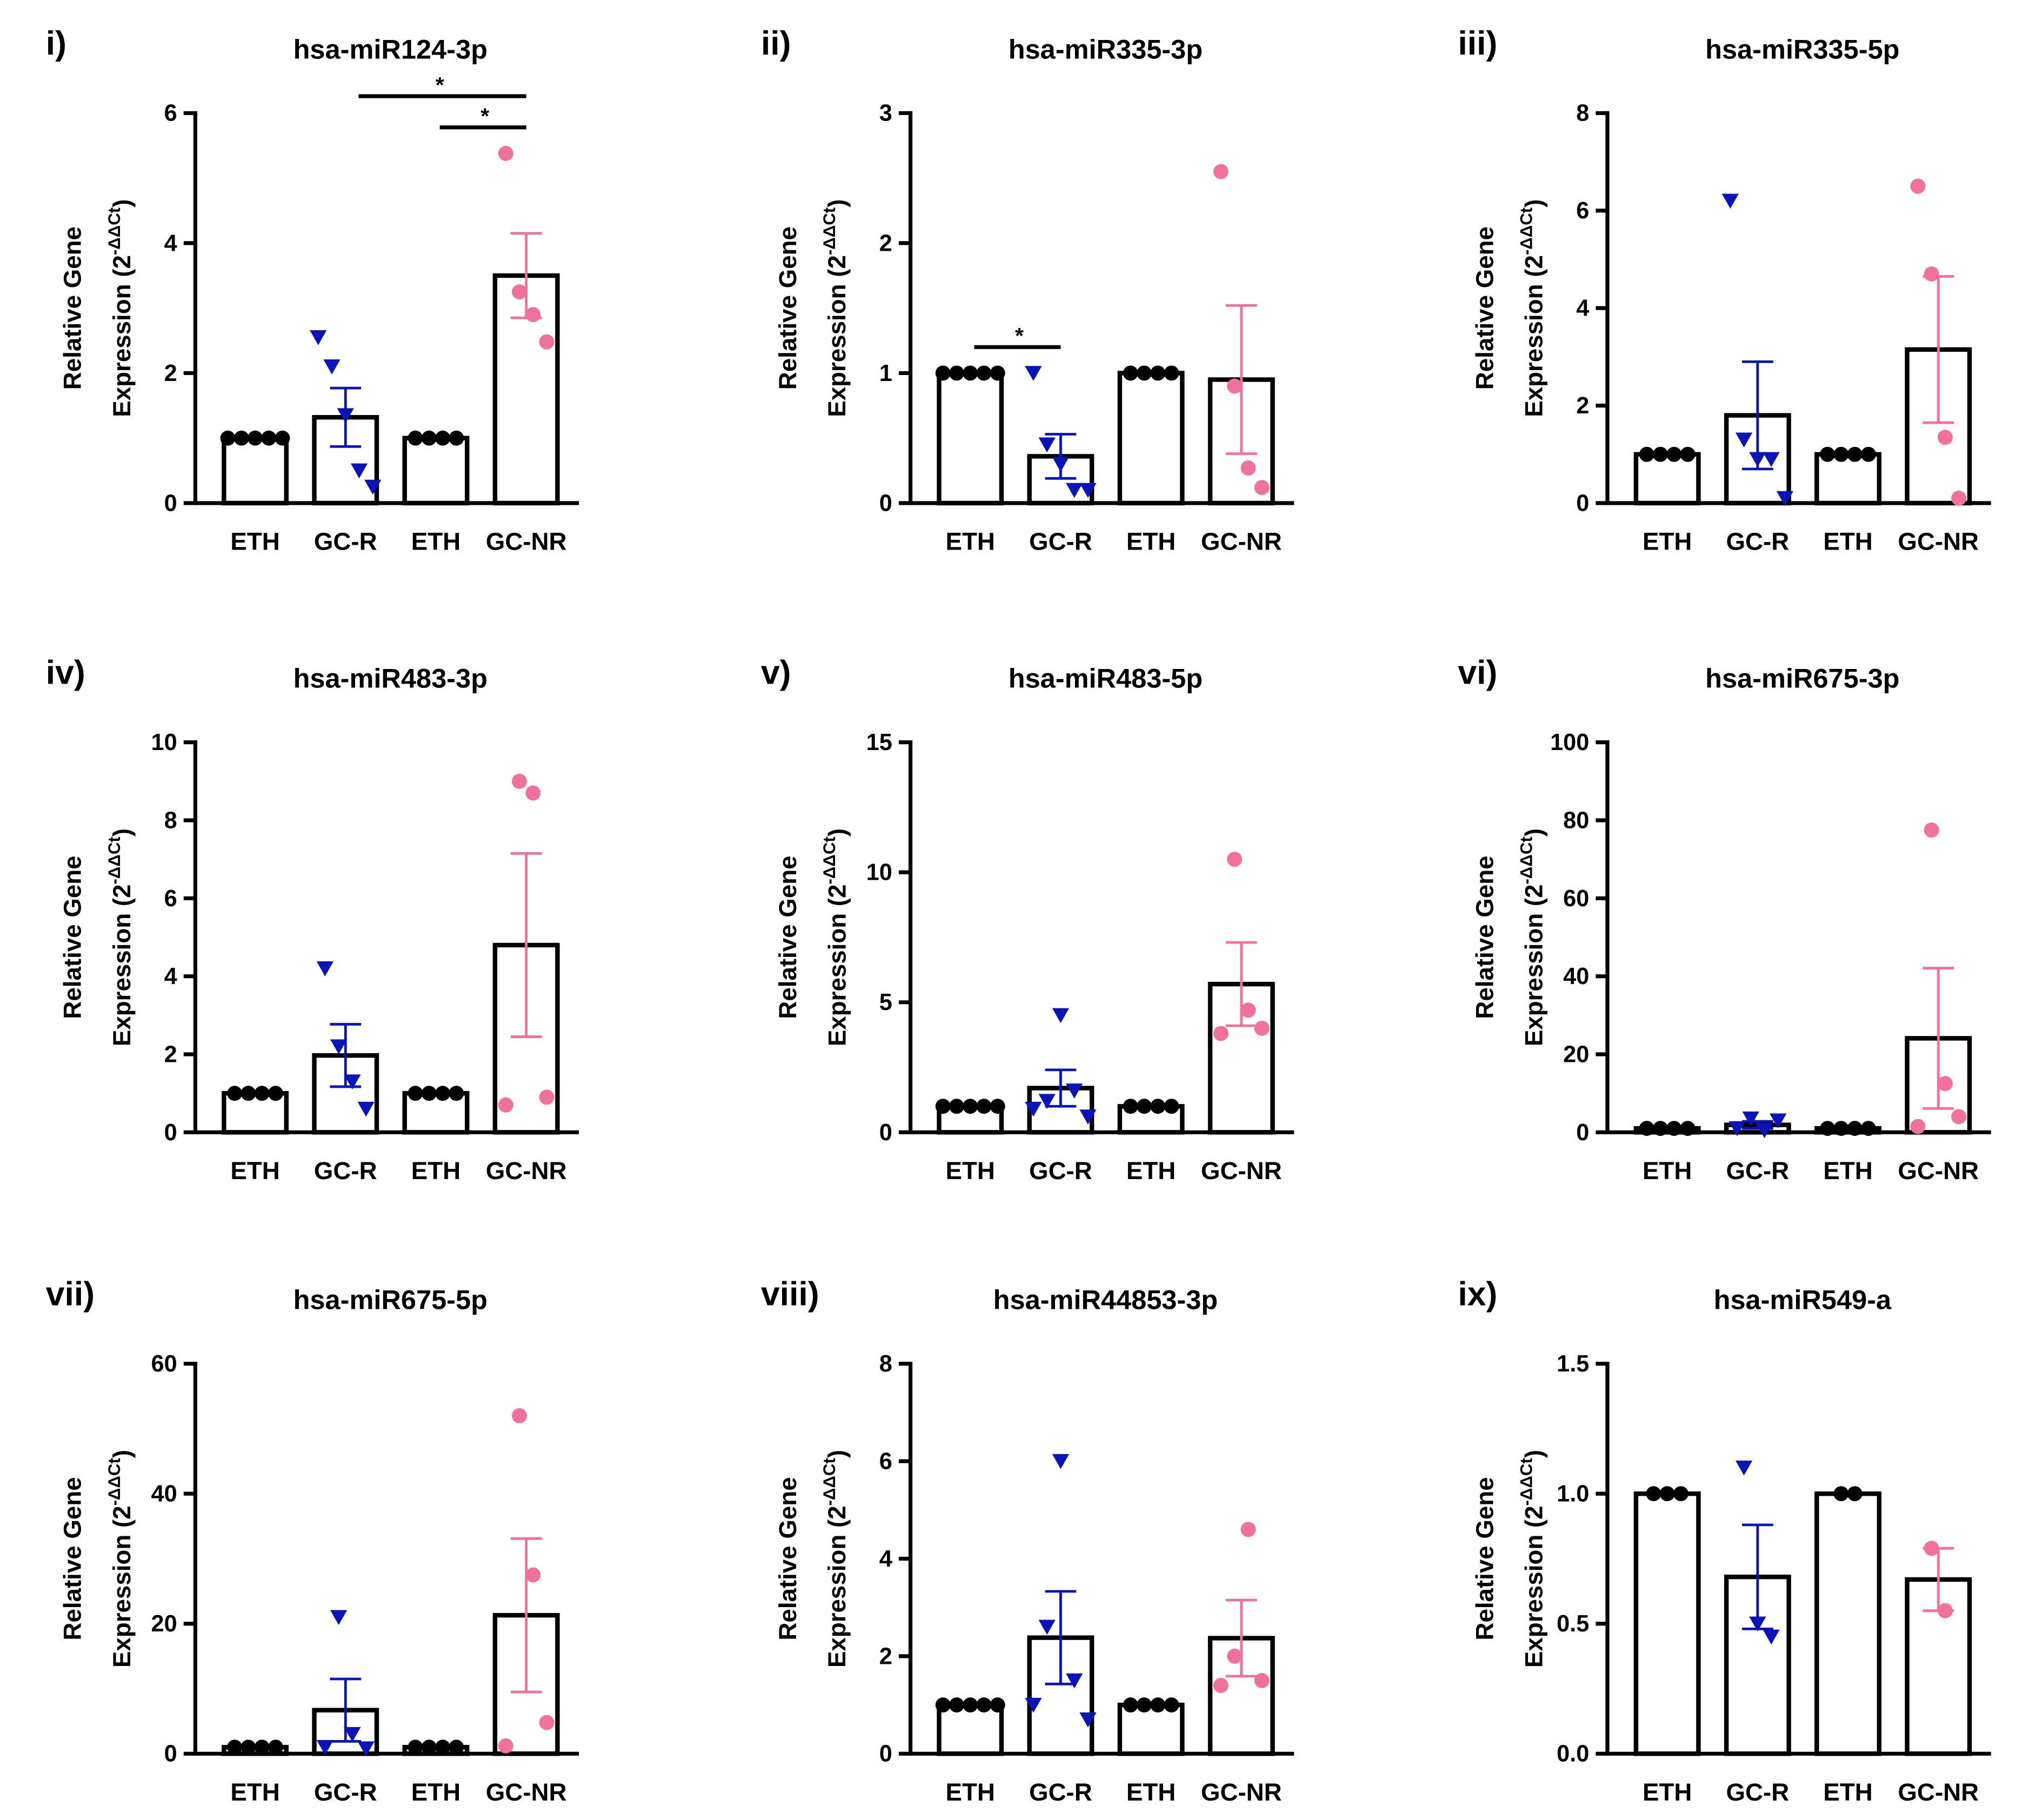  Describe the element at coordinates (885, 373) in the screenshot. I see `y-tick-label: 1` at that location.